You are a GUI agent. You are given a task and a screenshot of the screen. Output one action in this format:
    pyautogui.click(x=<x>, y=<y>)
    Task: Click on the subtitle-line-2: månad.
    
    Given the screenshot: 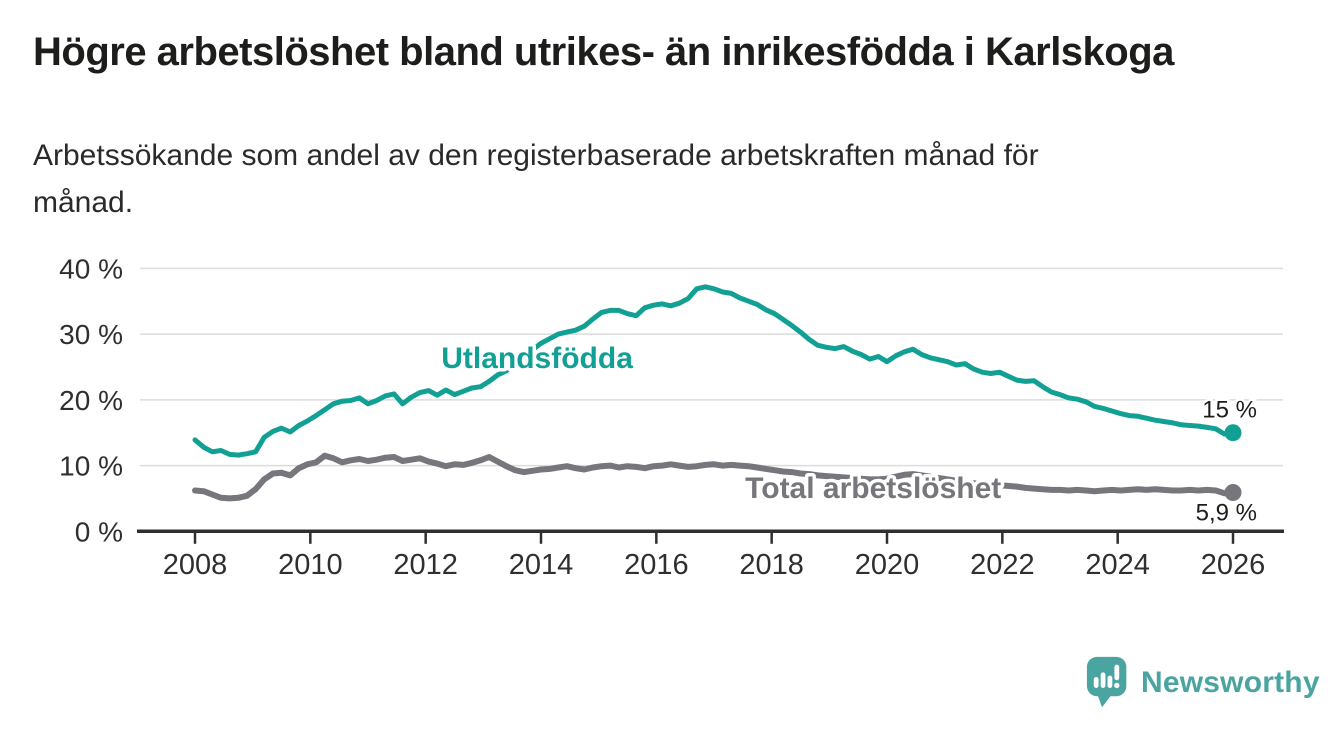 What is the action you would take?
    pyautogui.click(x=83, y=202)
    